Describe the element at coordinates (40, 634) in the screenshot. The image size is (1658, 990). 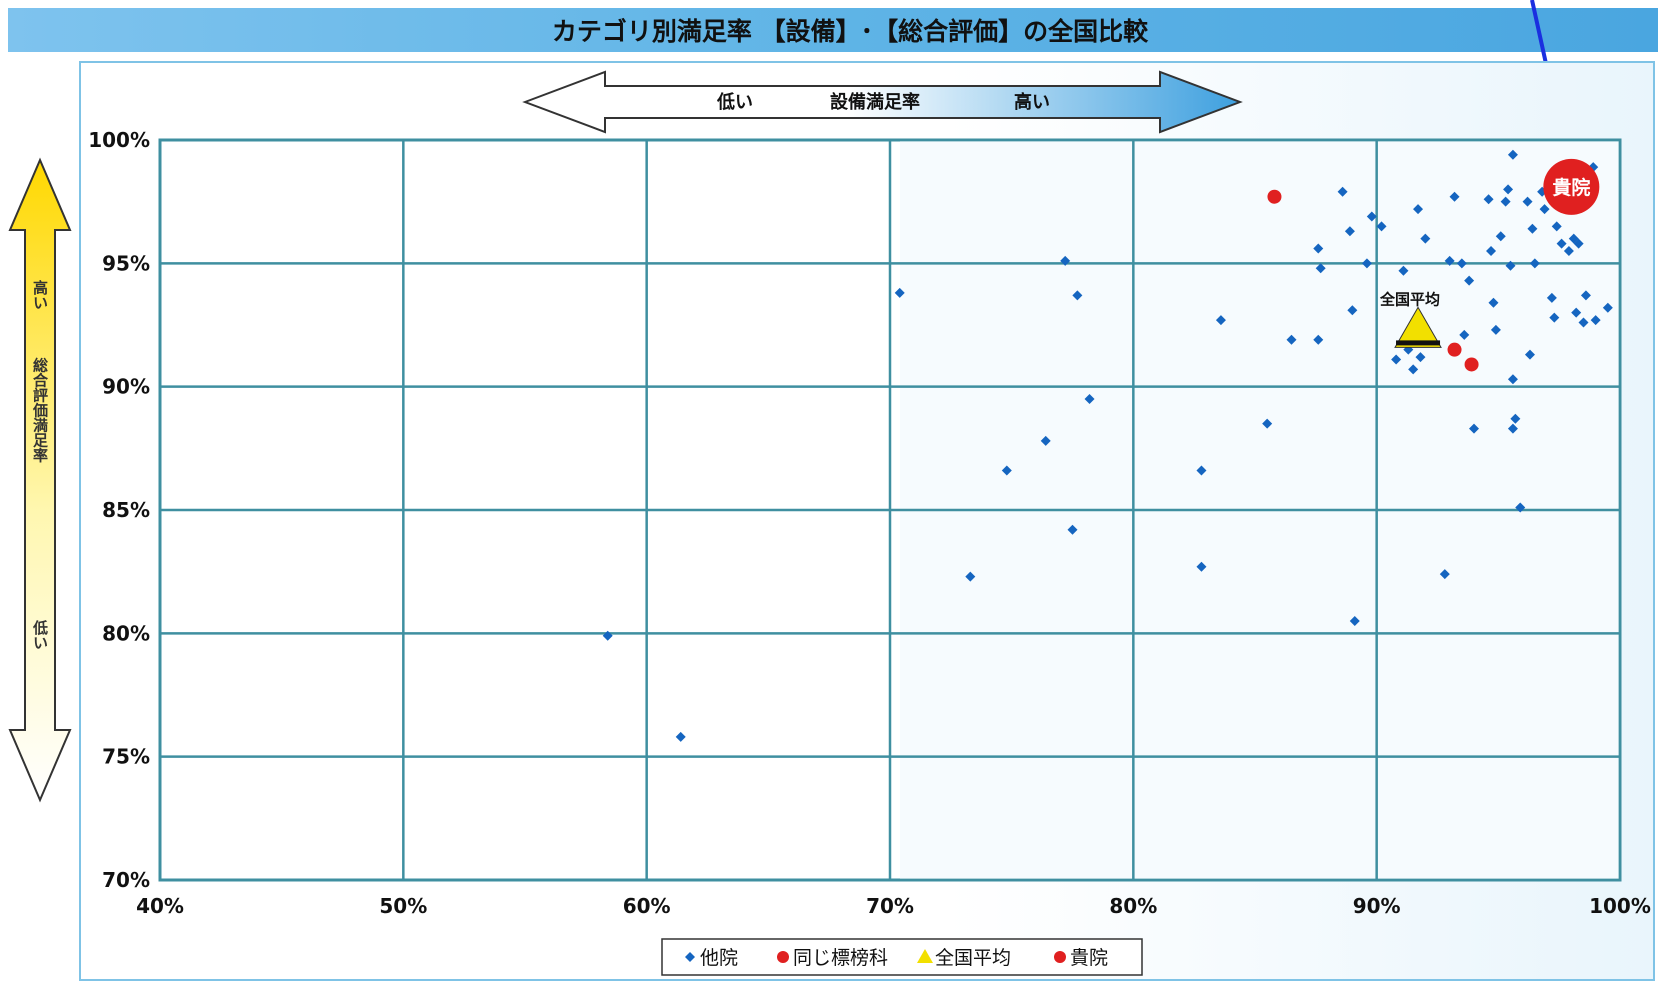
I see `y-arrow-low-label: 低い` at that location.